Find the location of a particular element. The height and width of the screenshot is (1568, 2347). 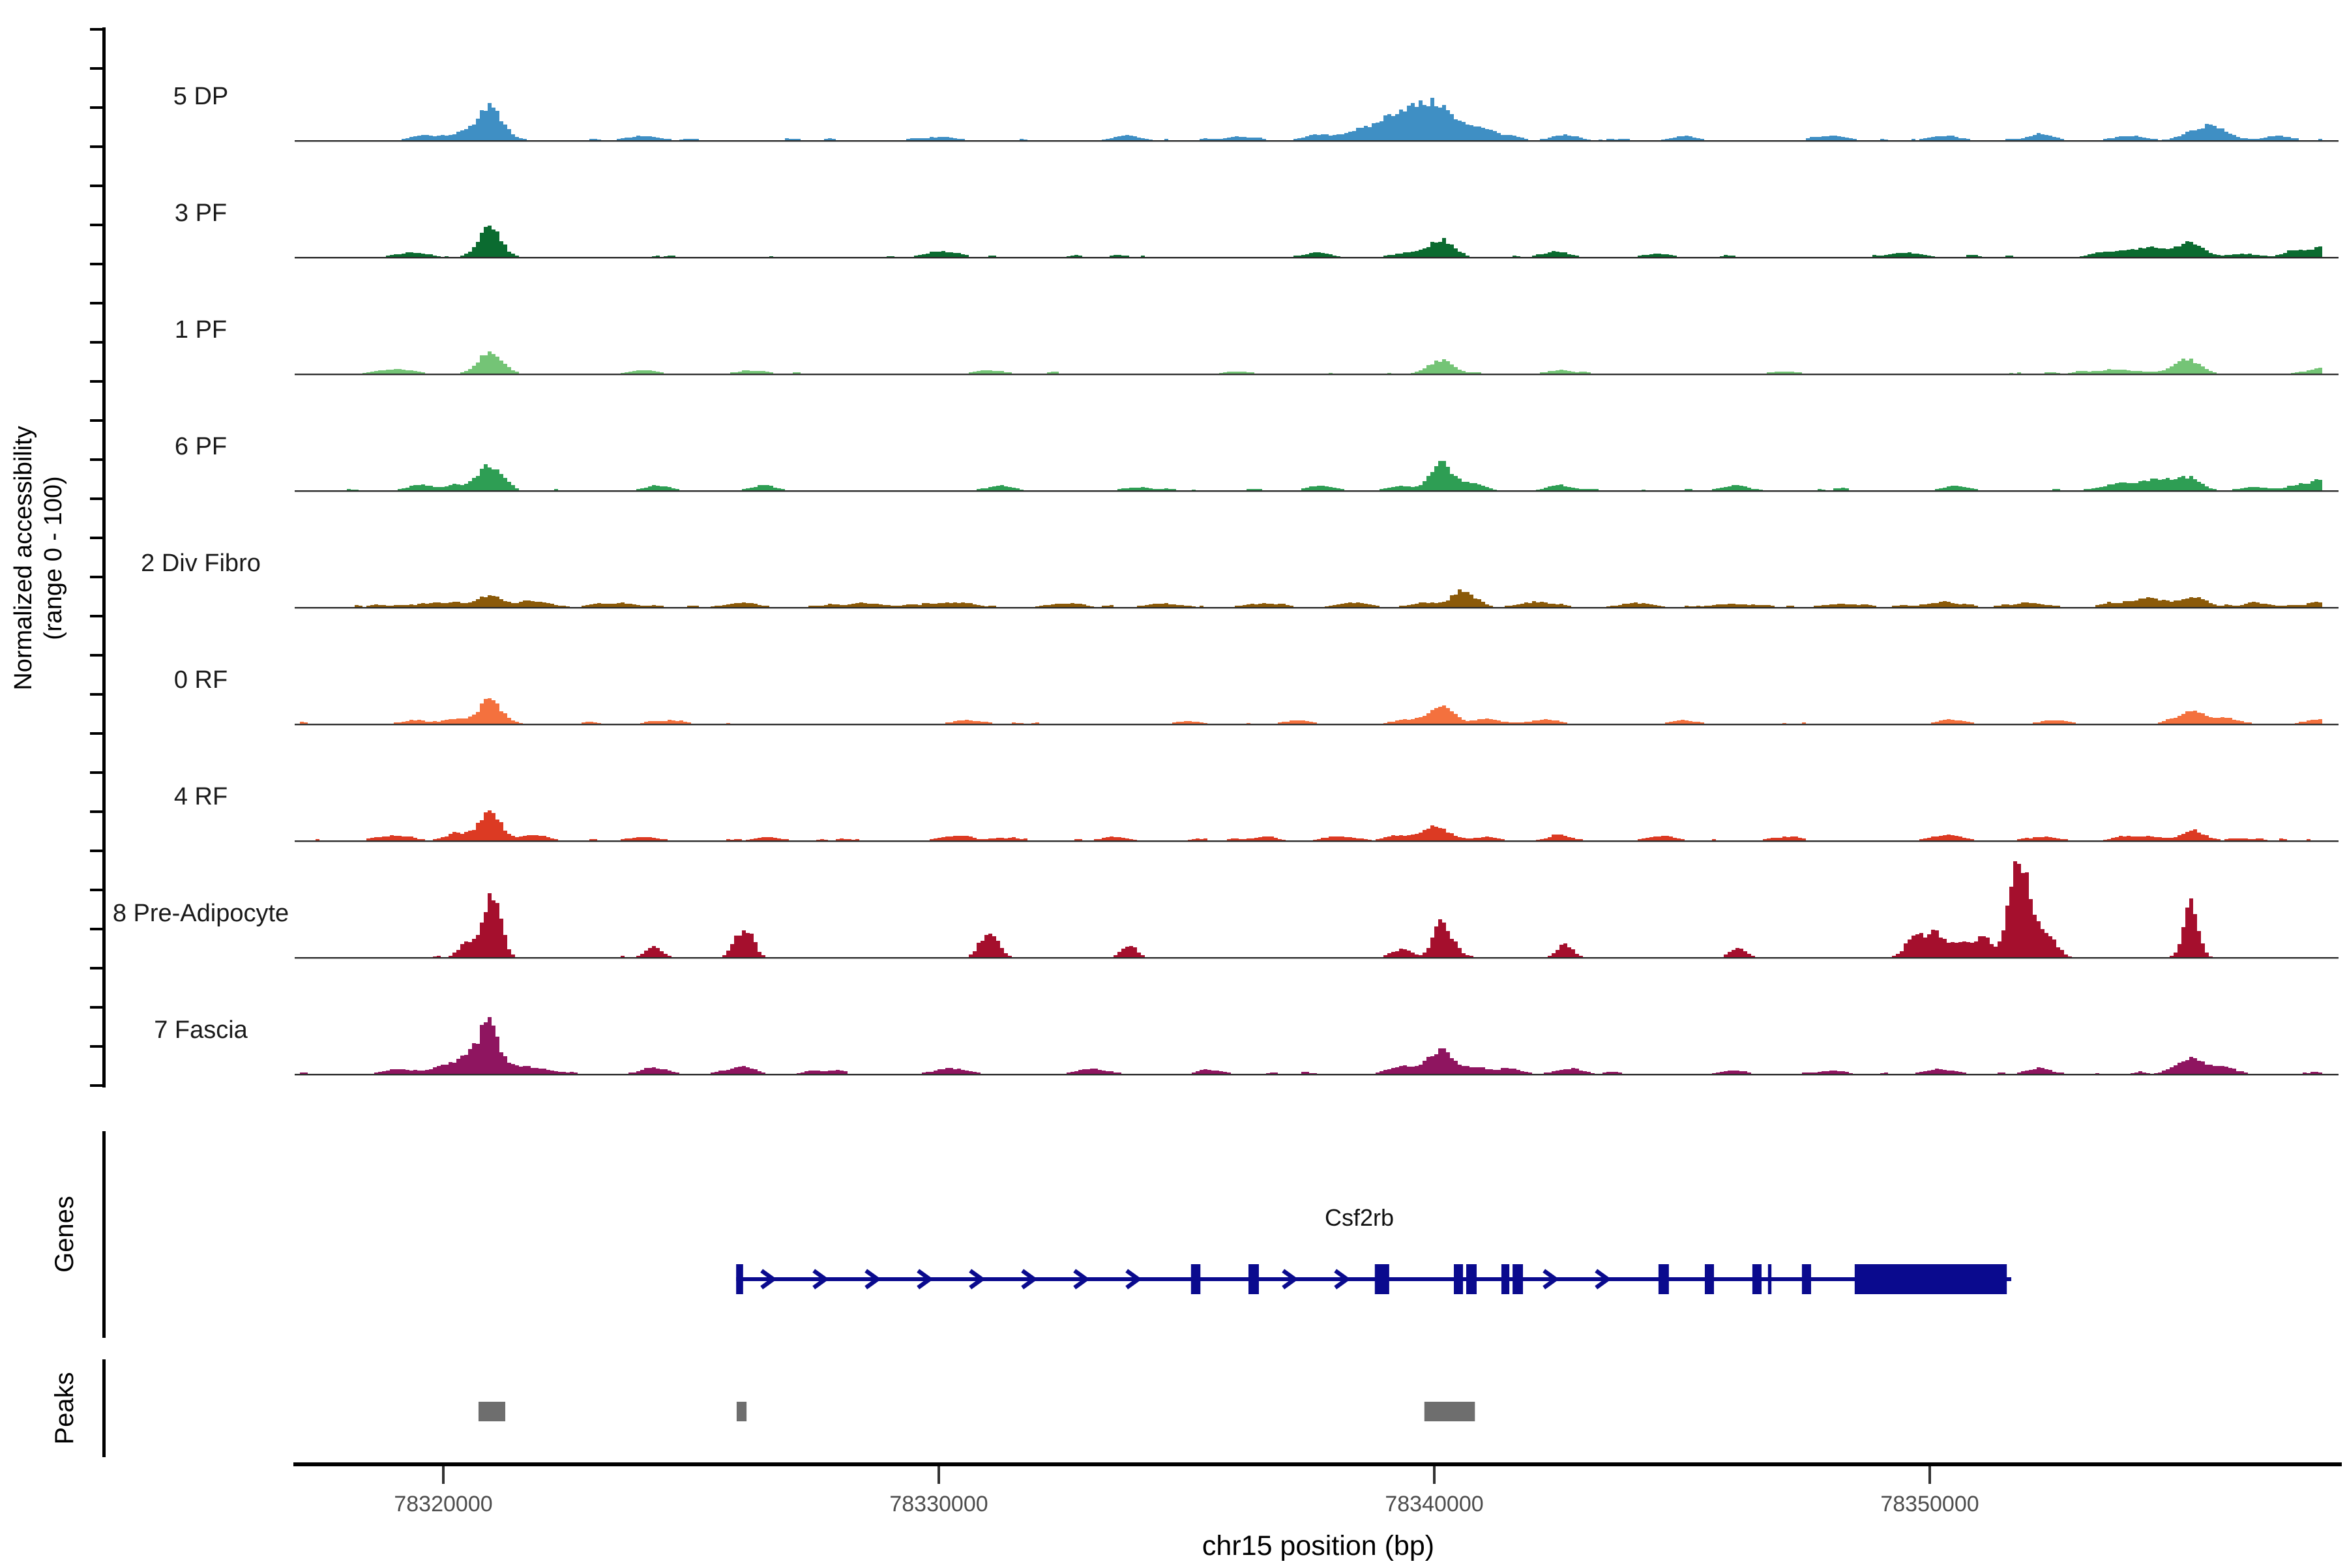

track-label: 7 Fascia is located at coordinates (201, 1030).